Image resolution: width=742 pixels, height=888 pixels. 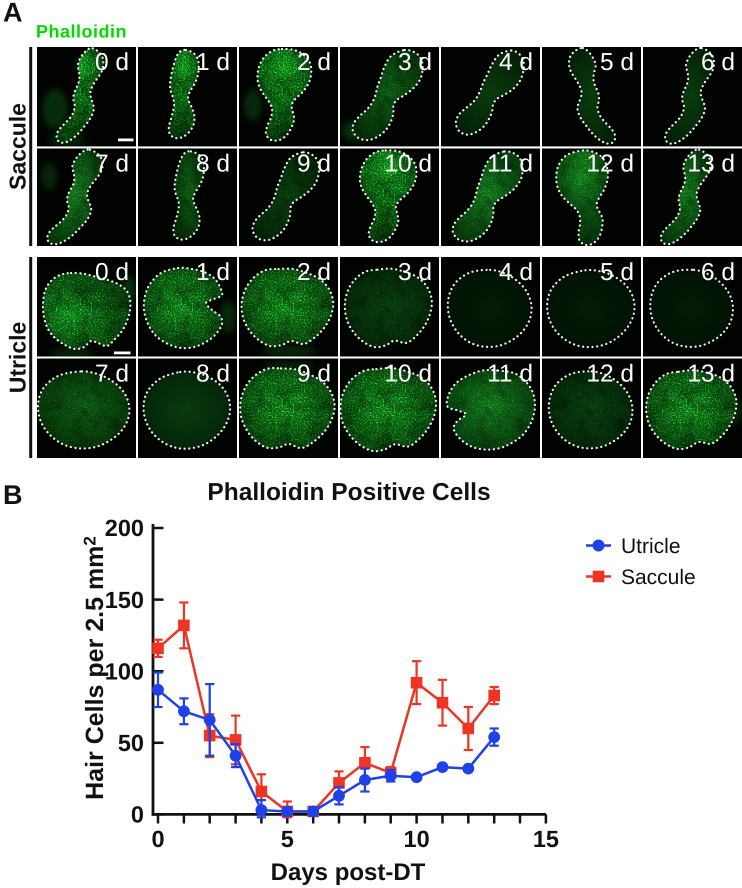 What do you see at coordinates (287, 839) in the screenshot?
I see `svg-text: 5` at bounding box center [287, 839].